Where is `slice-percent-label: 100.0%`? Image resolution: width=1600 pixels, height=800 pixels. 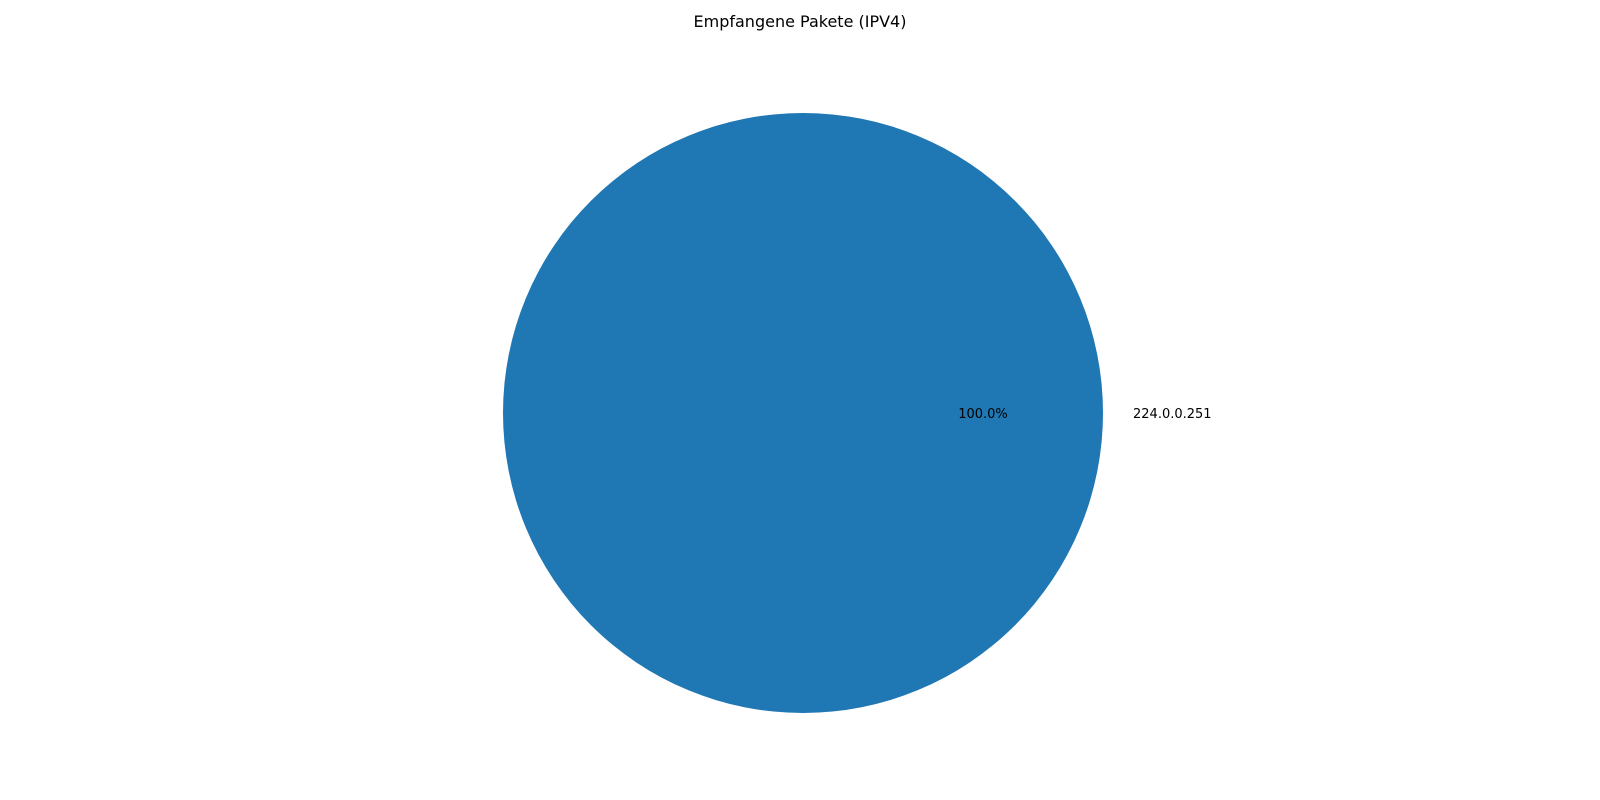
slice-percent-label: 100.0% is located at coordinates (983, 414).